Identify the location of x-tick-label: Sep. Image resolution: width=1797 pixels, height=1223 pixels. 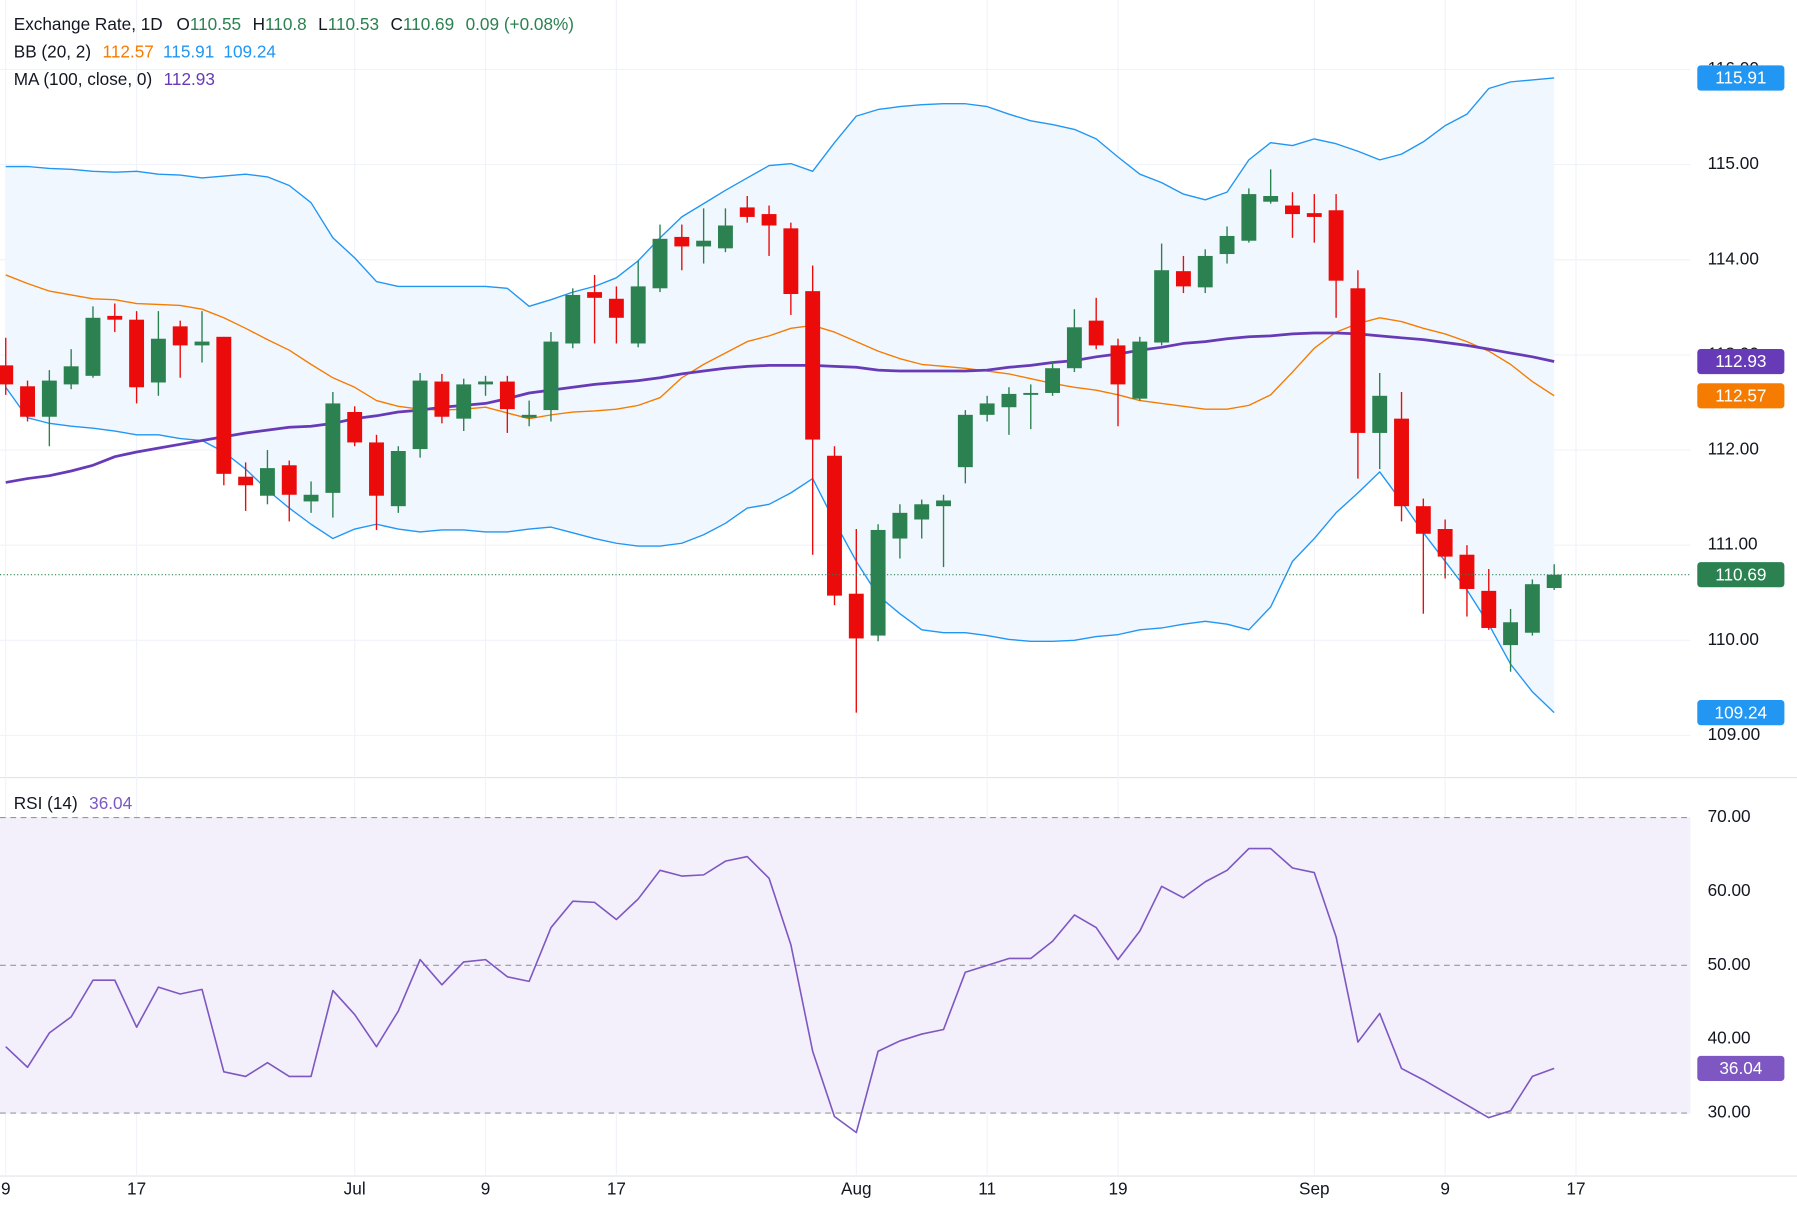
(1314, 1188).